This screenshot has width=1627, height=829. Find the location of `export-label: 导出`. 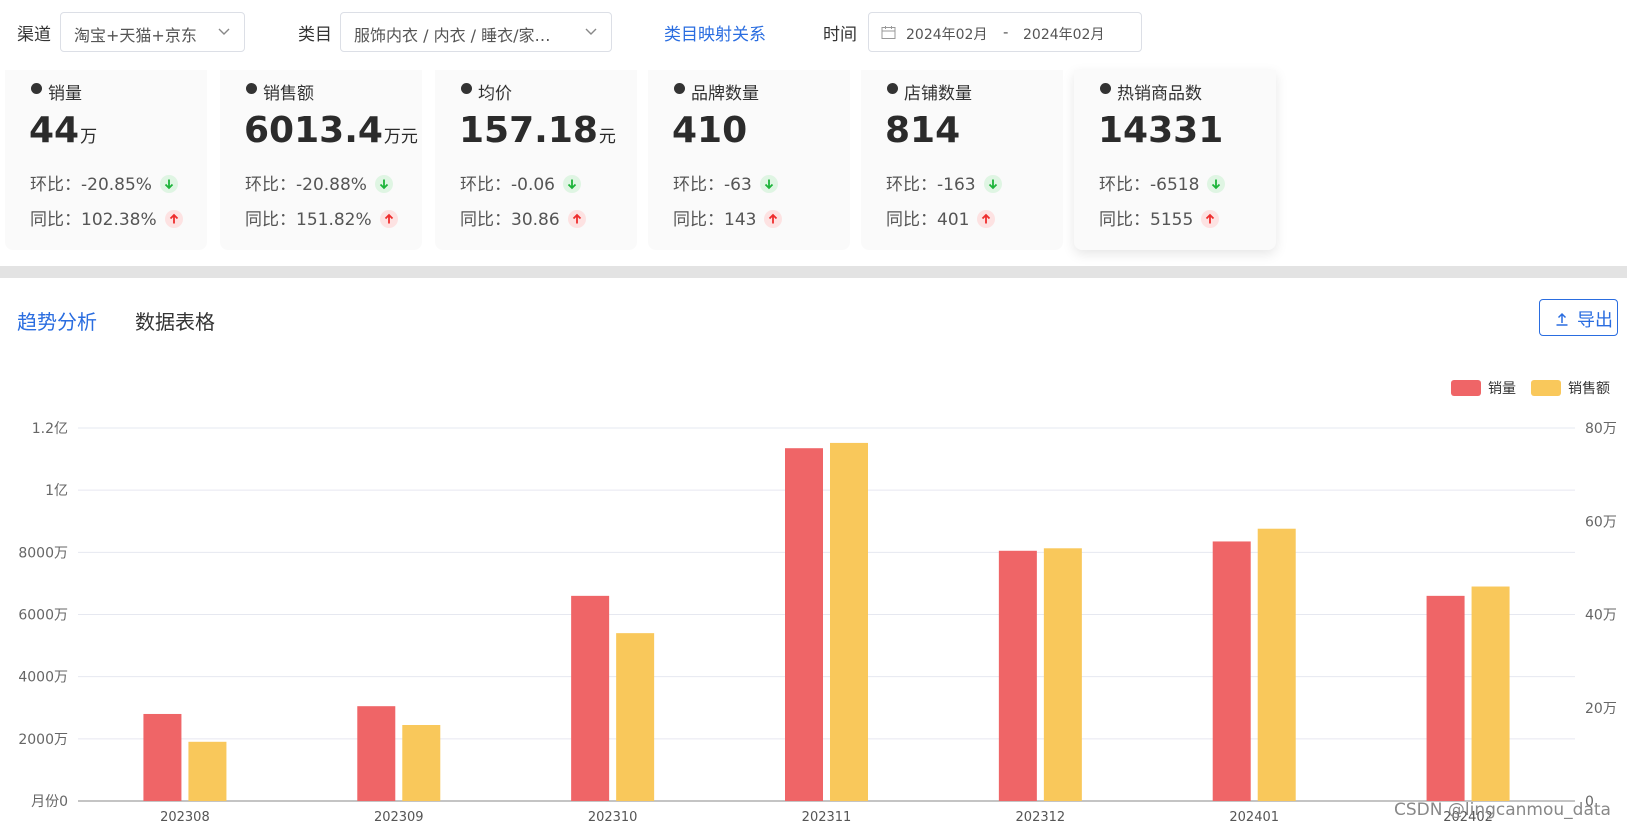

export-label: 导出 is located at coordinates (1595, 320).